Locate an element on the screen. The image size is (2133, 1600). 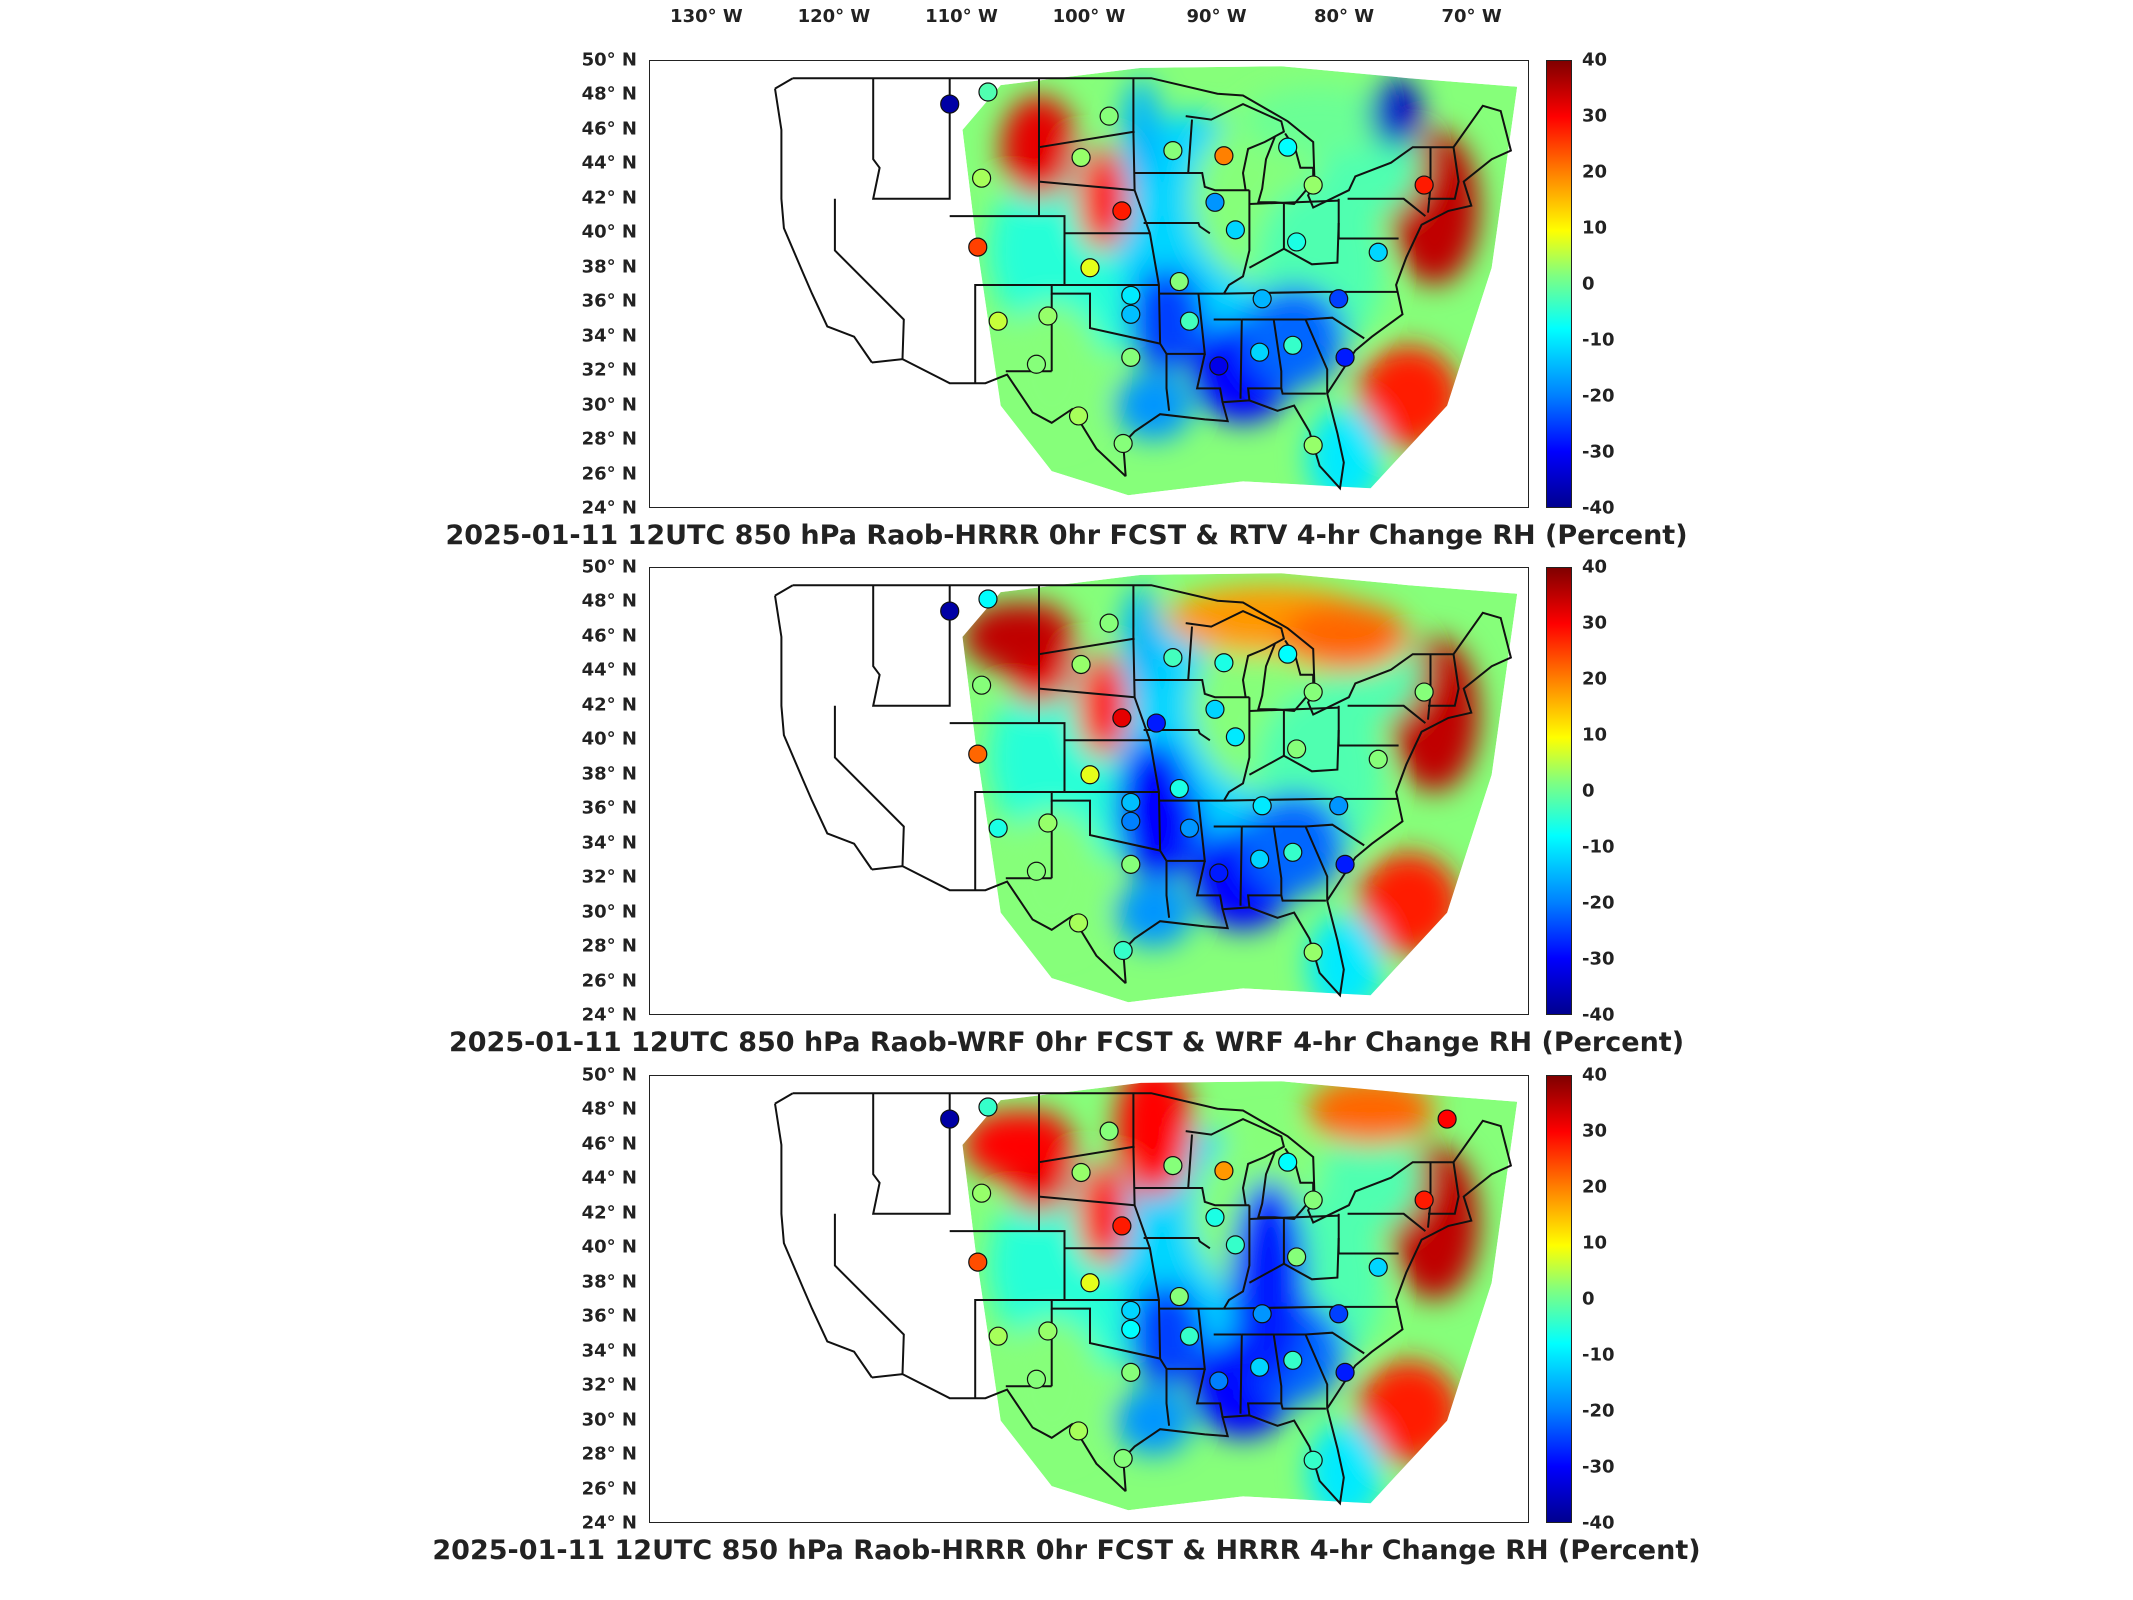
colorbar-tick-label: 20 is located at coordinates (1595, 1187).